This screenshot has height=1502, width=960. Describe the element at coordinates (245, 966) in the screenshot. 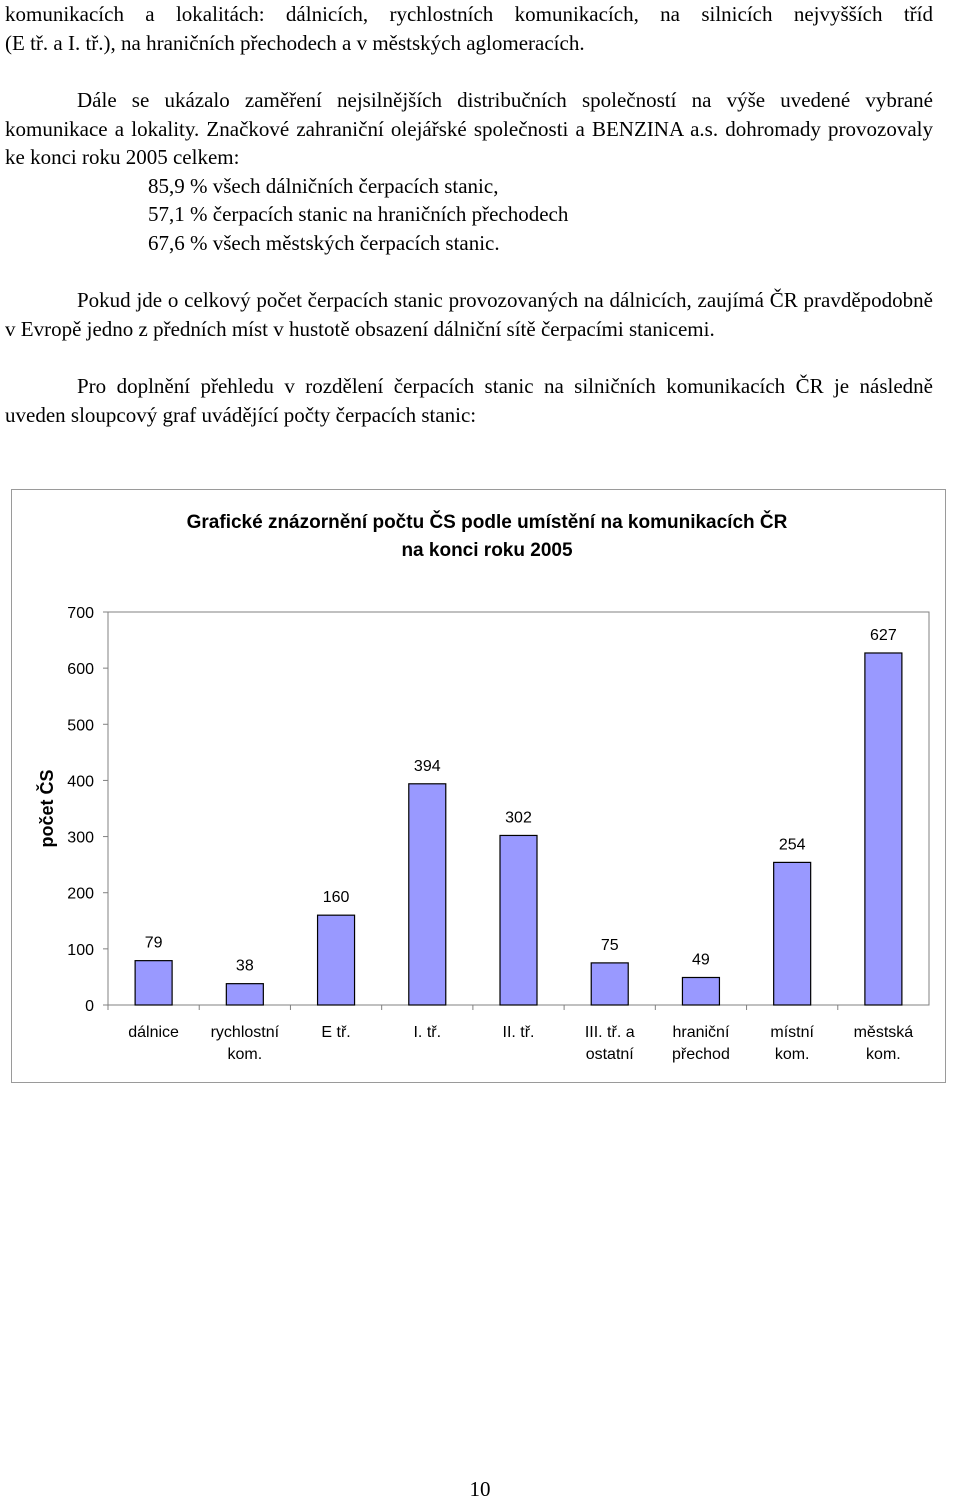

I see `data-label: 38` at that location.